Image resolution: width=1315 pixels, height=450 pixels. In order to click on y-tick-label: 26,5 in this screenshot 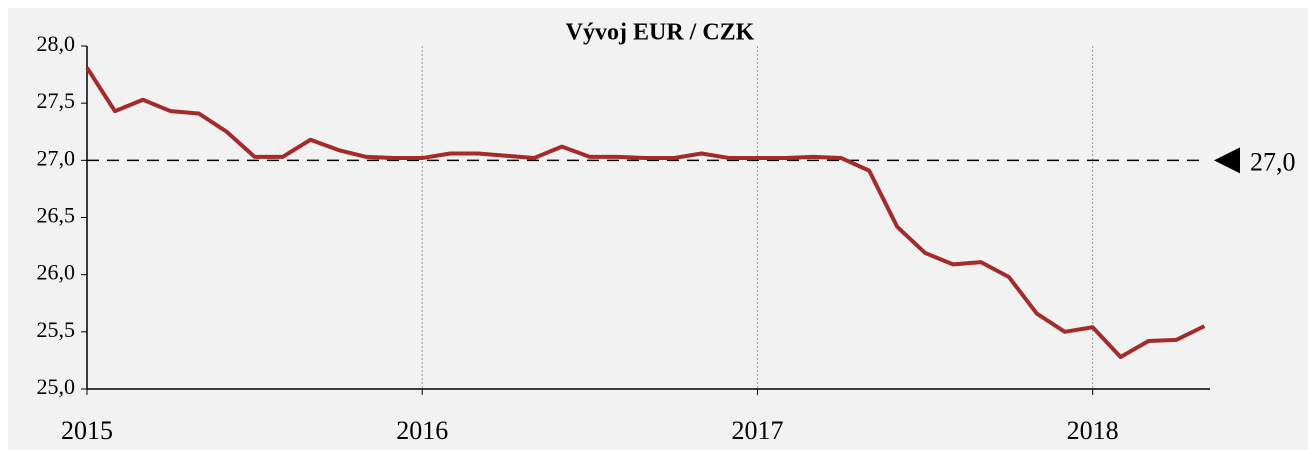, I will do `click(56, 215)`.